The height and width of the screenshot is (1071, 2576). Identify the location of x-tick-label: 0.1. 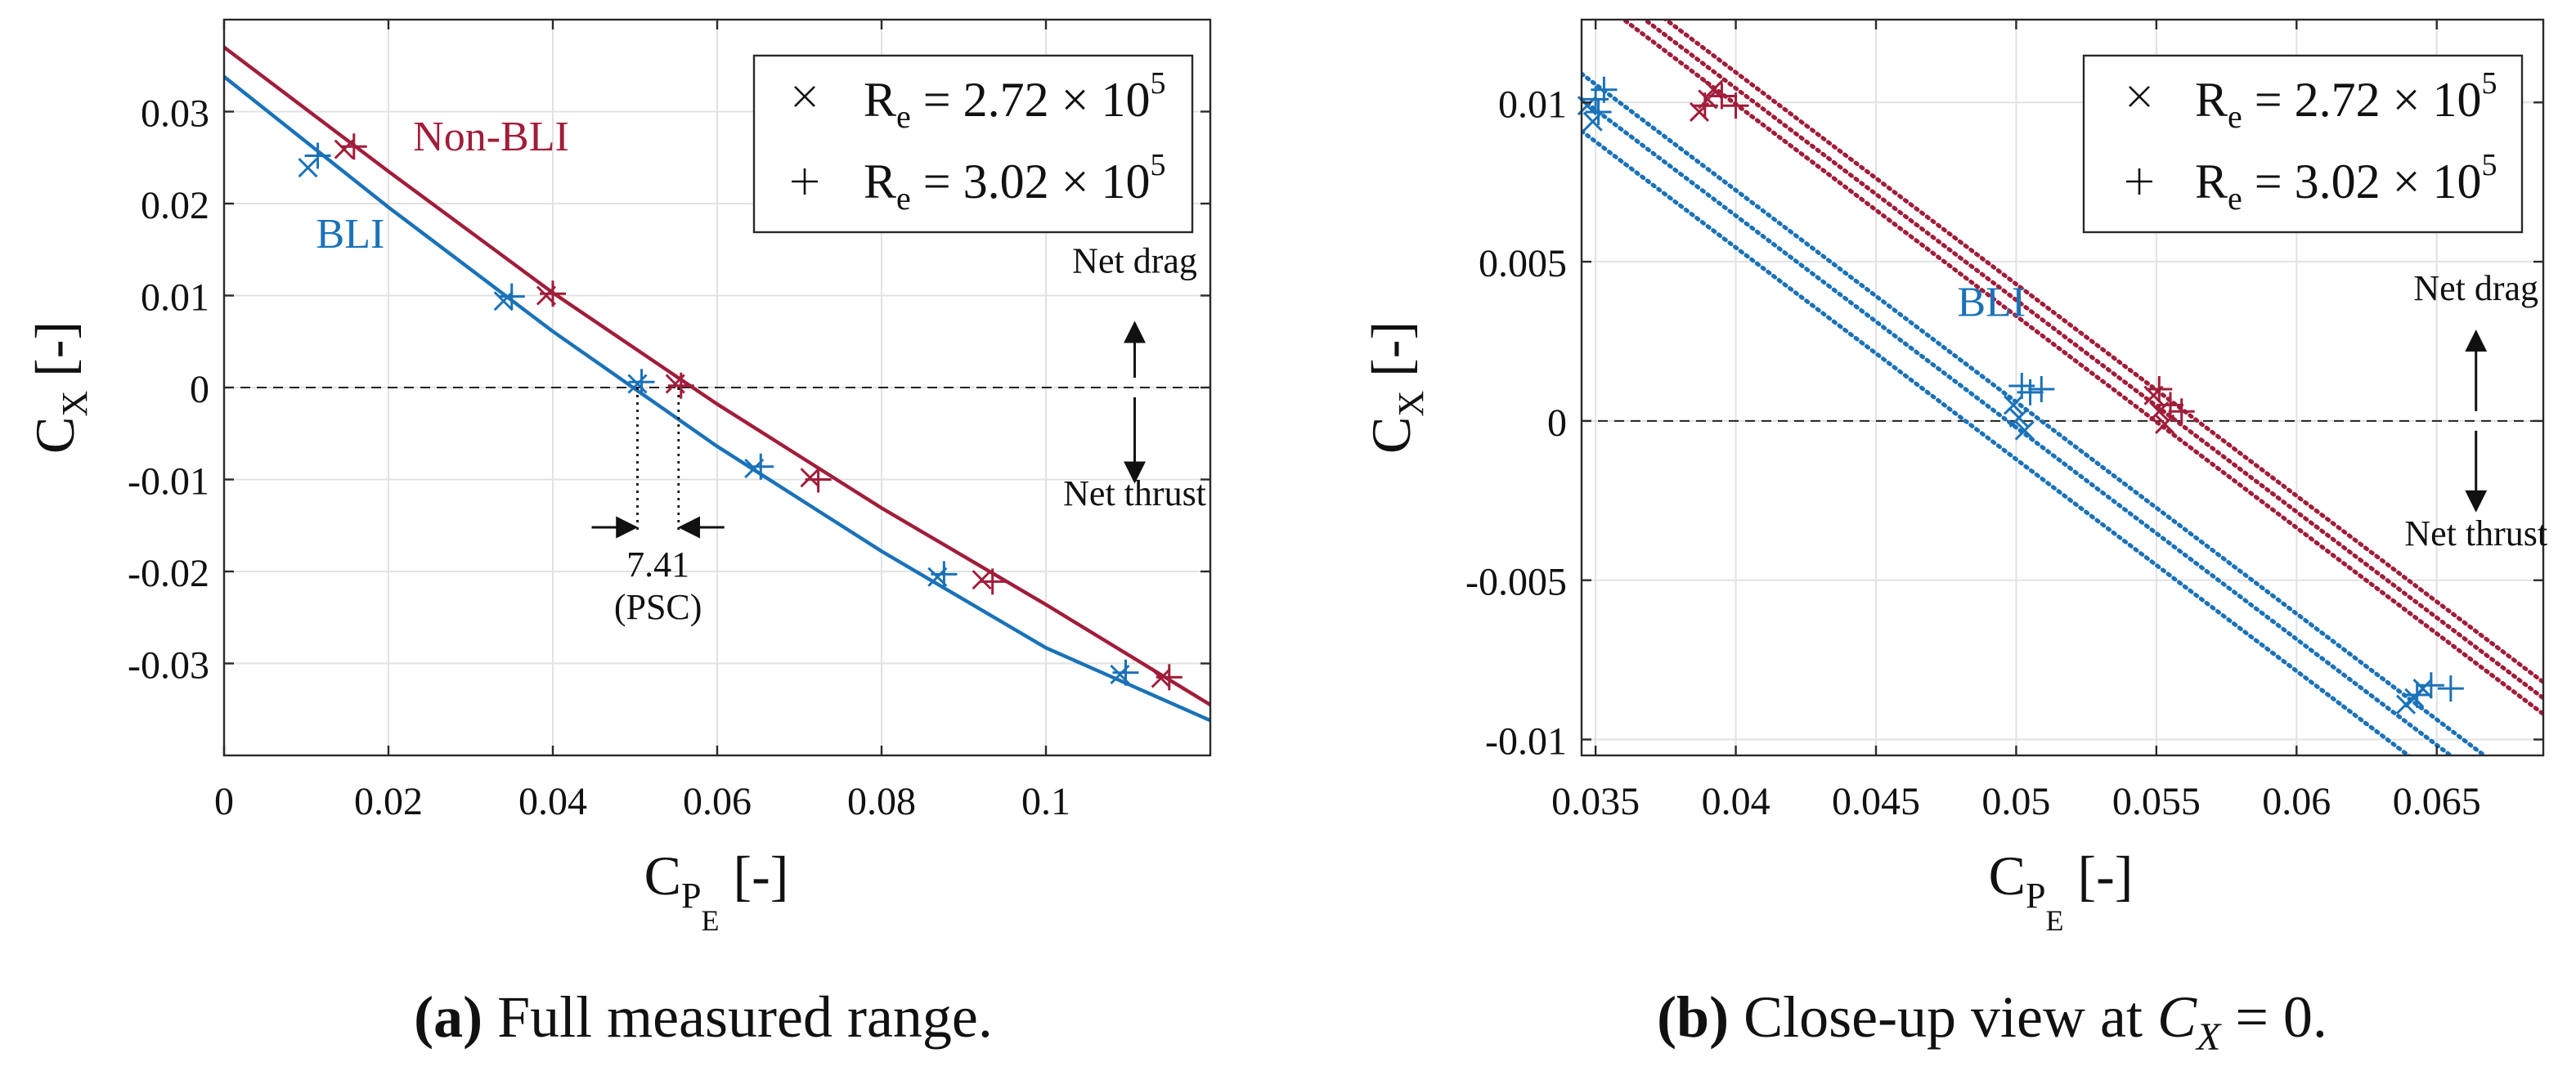
(1045, 801).